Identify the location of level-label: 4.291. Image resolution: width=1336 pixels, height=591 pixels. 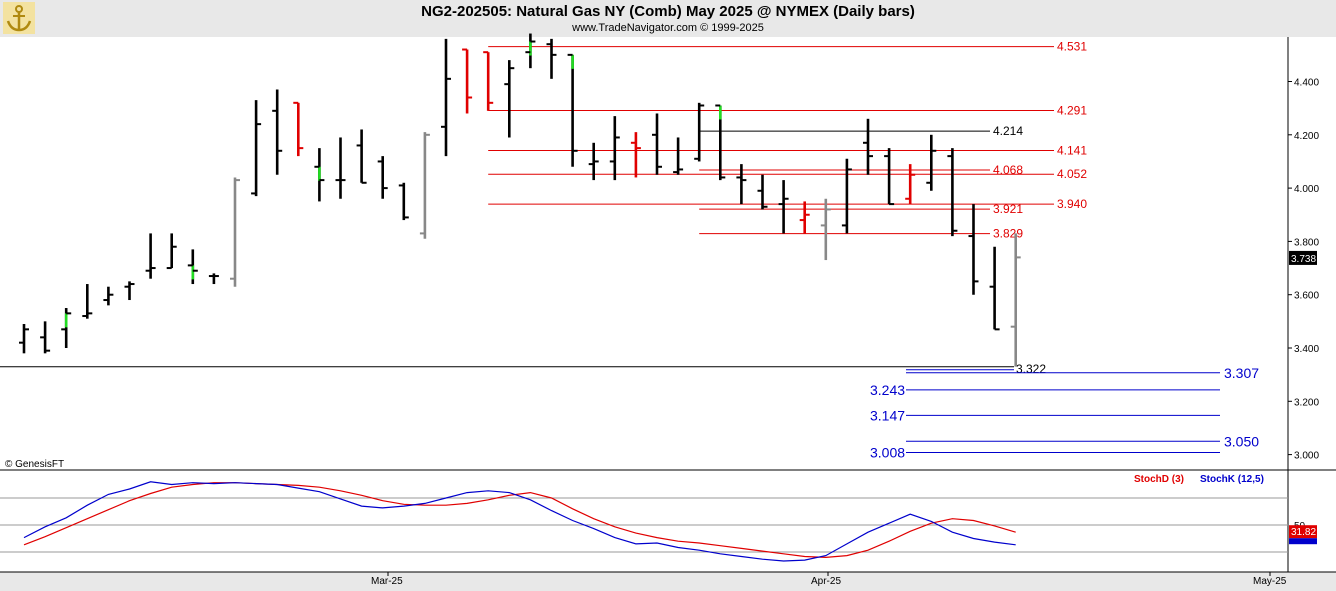
(1072, 111).